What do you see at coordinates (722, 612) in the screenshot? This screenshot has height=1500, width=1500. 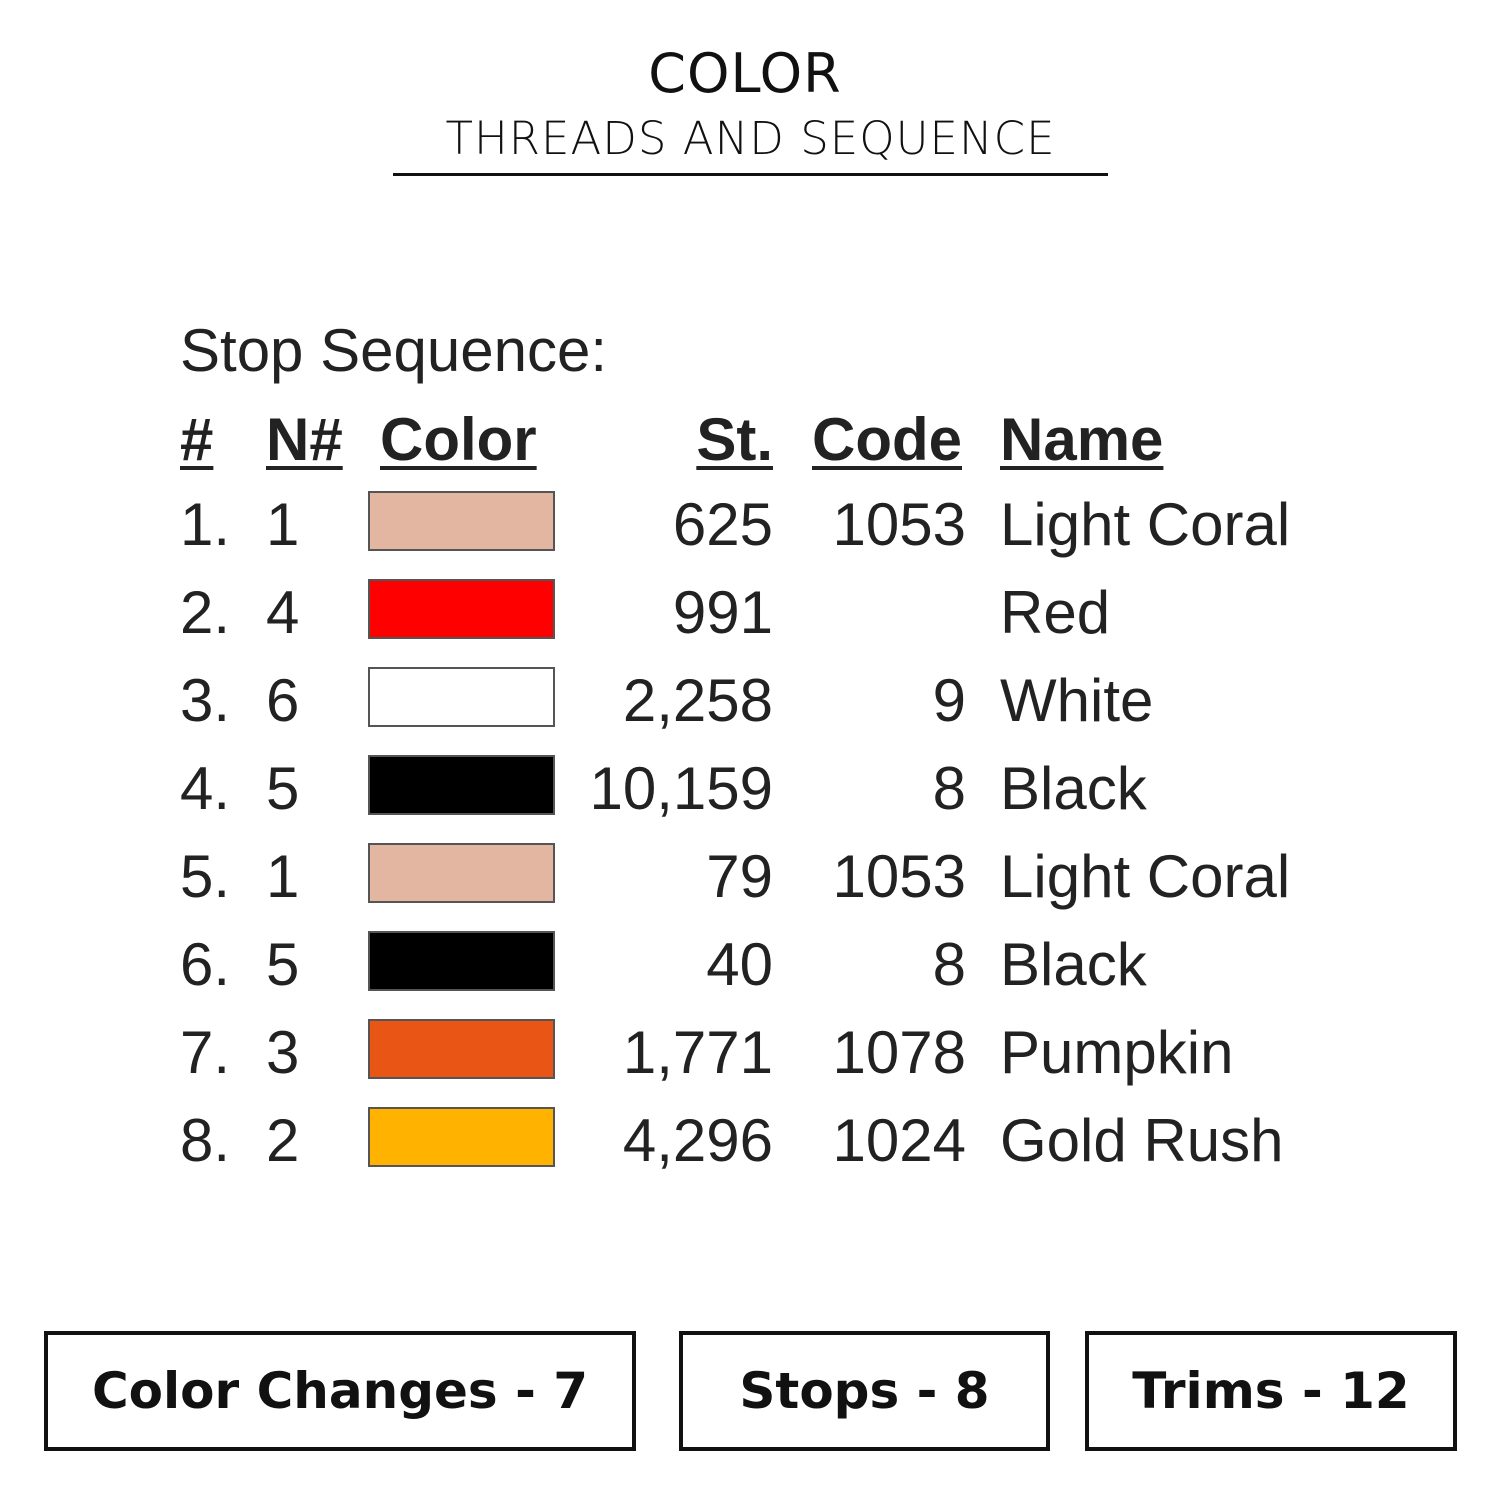 I see `row-stitches: 991` at bounding box center [722, 612].